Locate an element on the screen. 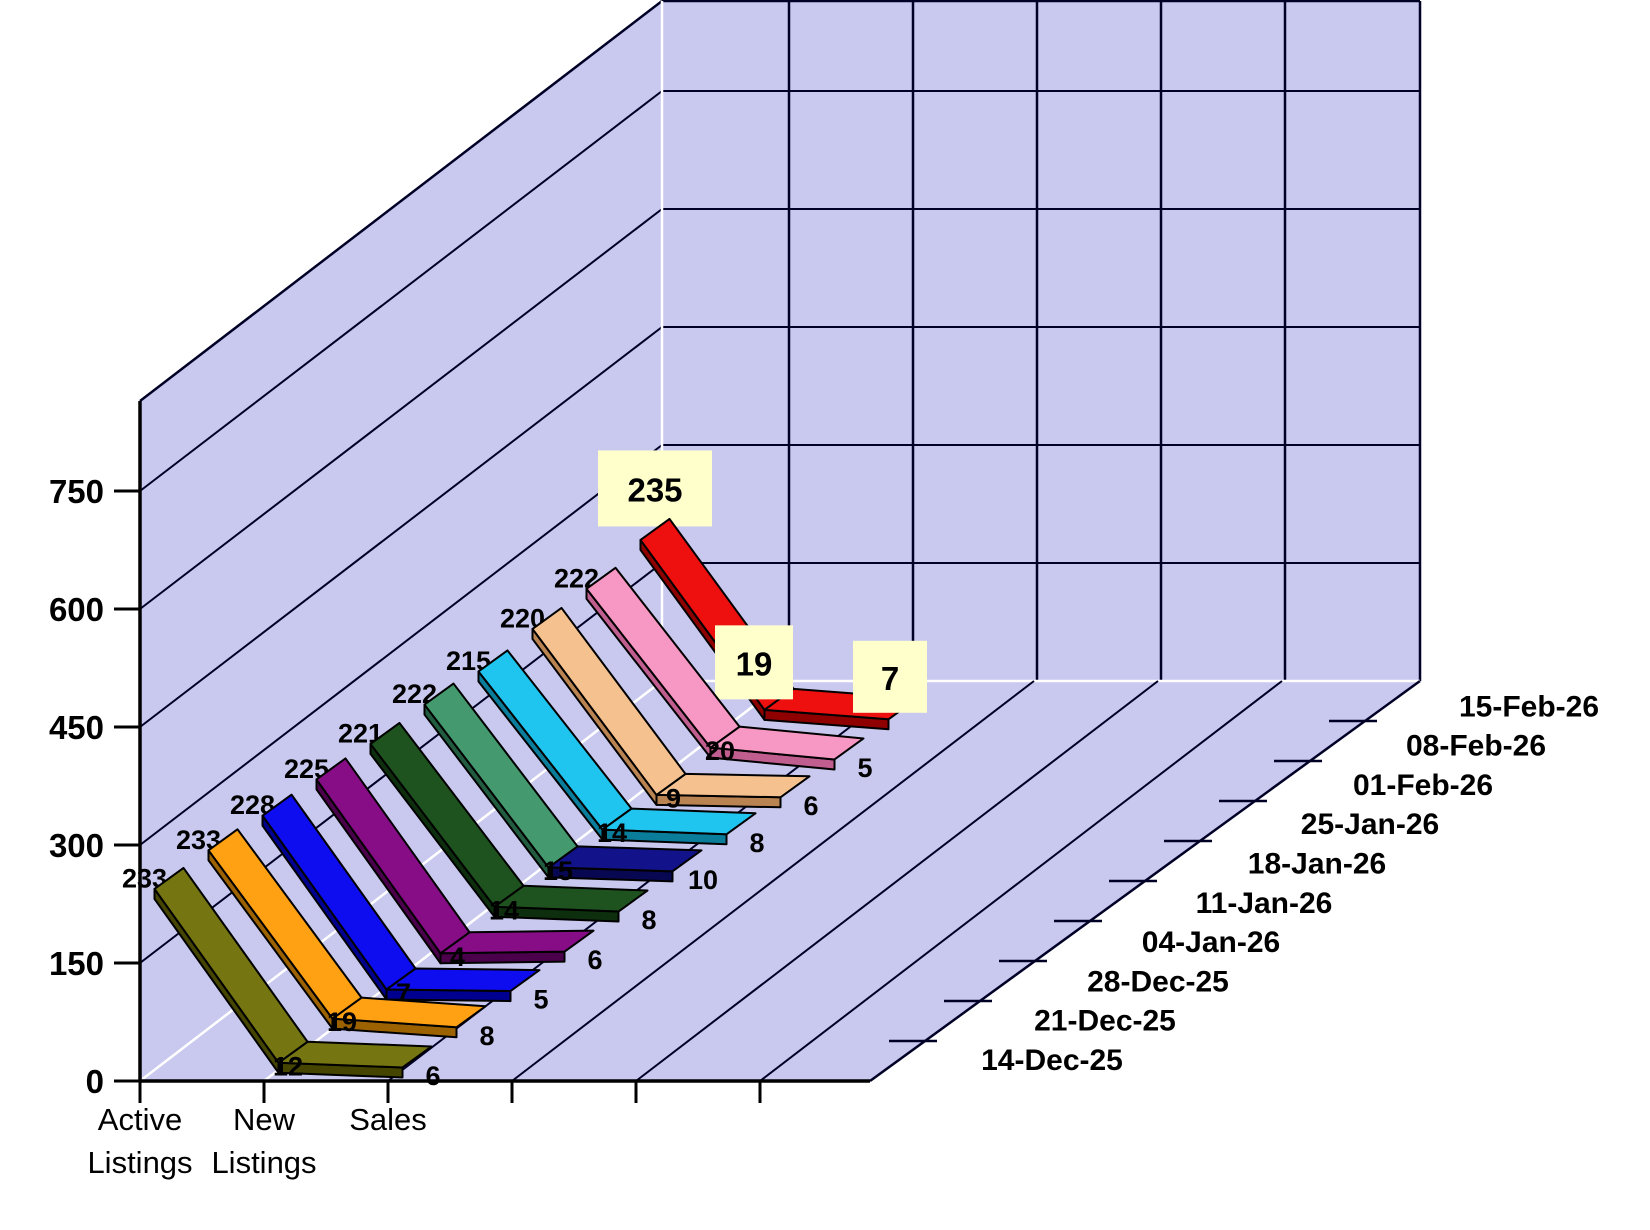  sales-label: 10 is located at coordinates (703, 880).